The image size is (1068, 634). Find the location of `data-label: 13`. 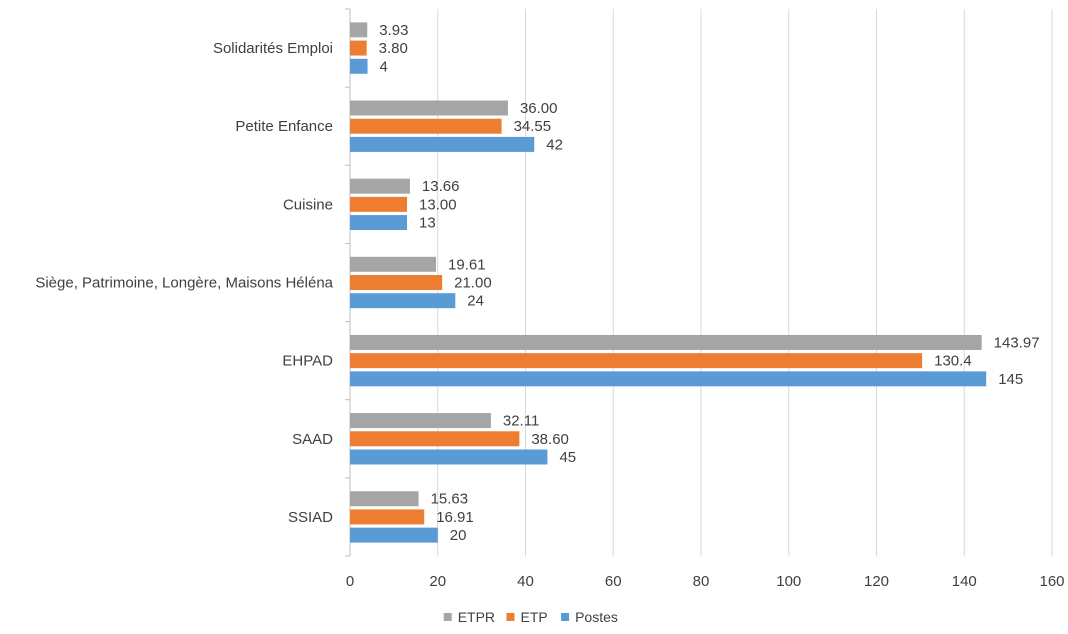

data-label: 13 is located at coordinates (427, 223).